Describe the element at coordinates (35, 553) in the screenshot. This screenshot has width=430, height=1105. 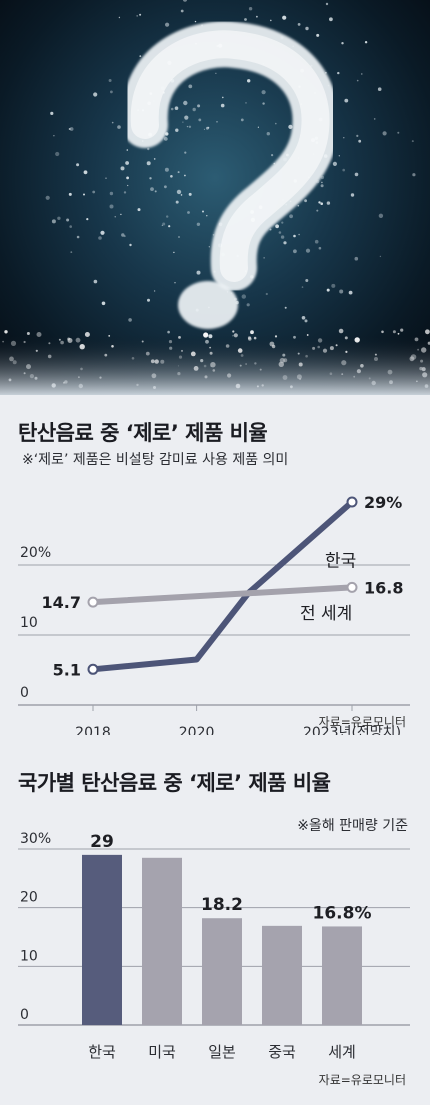
I see `y-tick-label: 20%` at that location.